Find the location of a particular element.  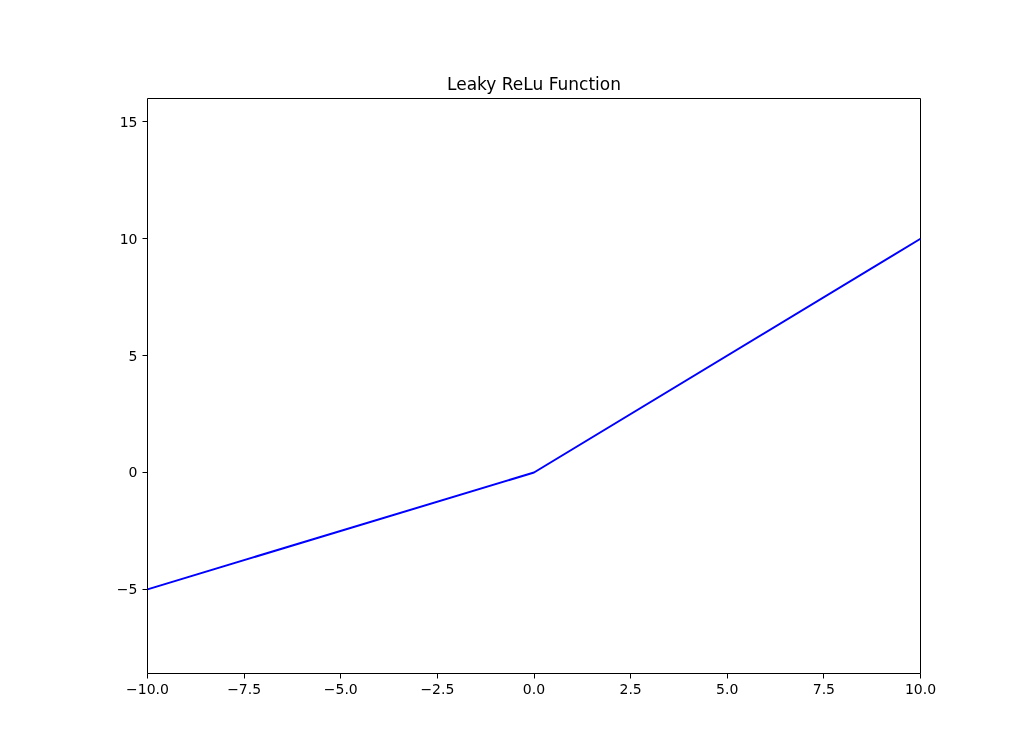

x-tick-label: 2.5 is located at coordinates (630, 688).